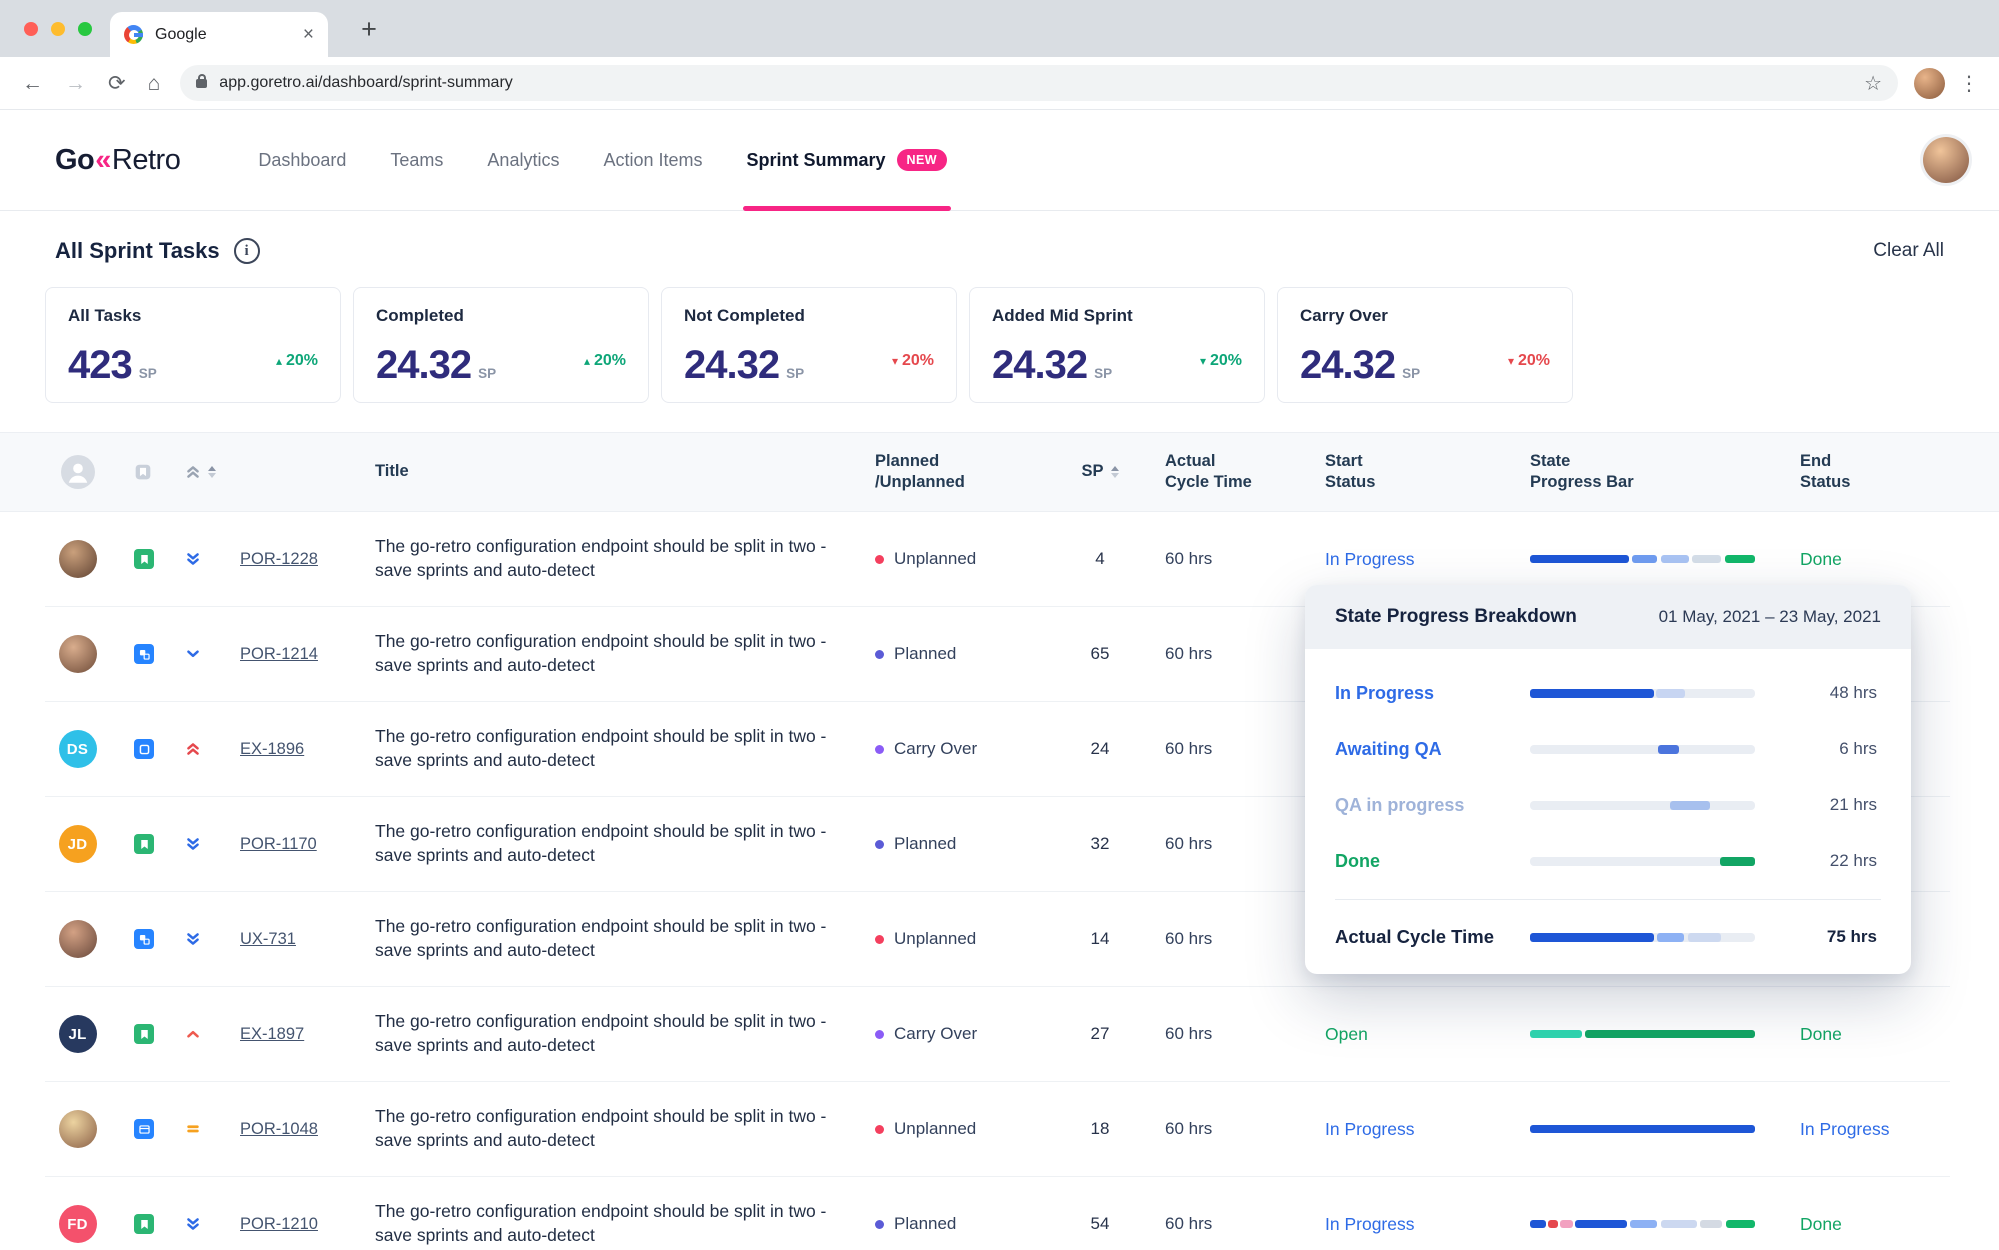 Image resolution: width=1999 pixels, height=1250 pixels. What do you see at coordinates (272, 1033) in the screenshot?
I see `issue-key-link: EX-1897` at bounding box center [272, 1033].